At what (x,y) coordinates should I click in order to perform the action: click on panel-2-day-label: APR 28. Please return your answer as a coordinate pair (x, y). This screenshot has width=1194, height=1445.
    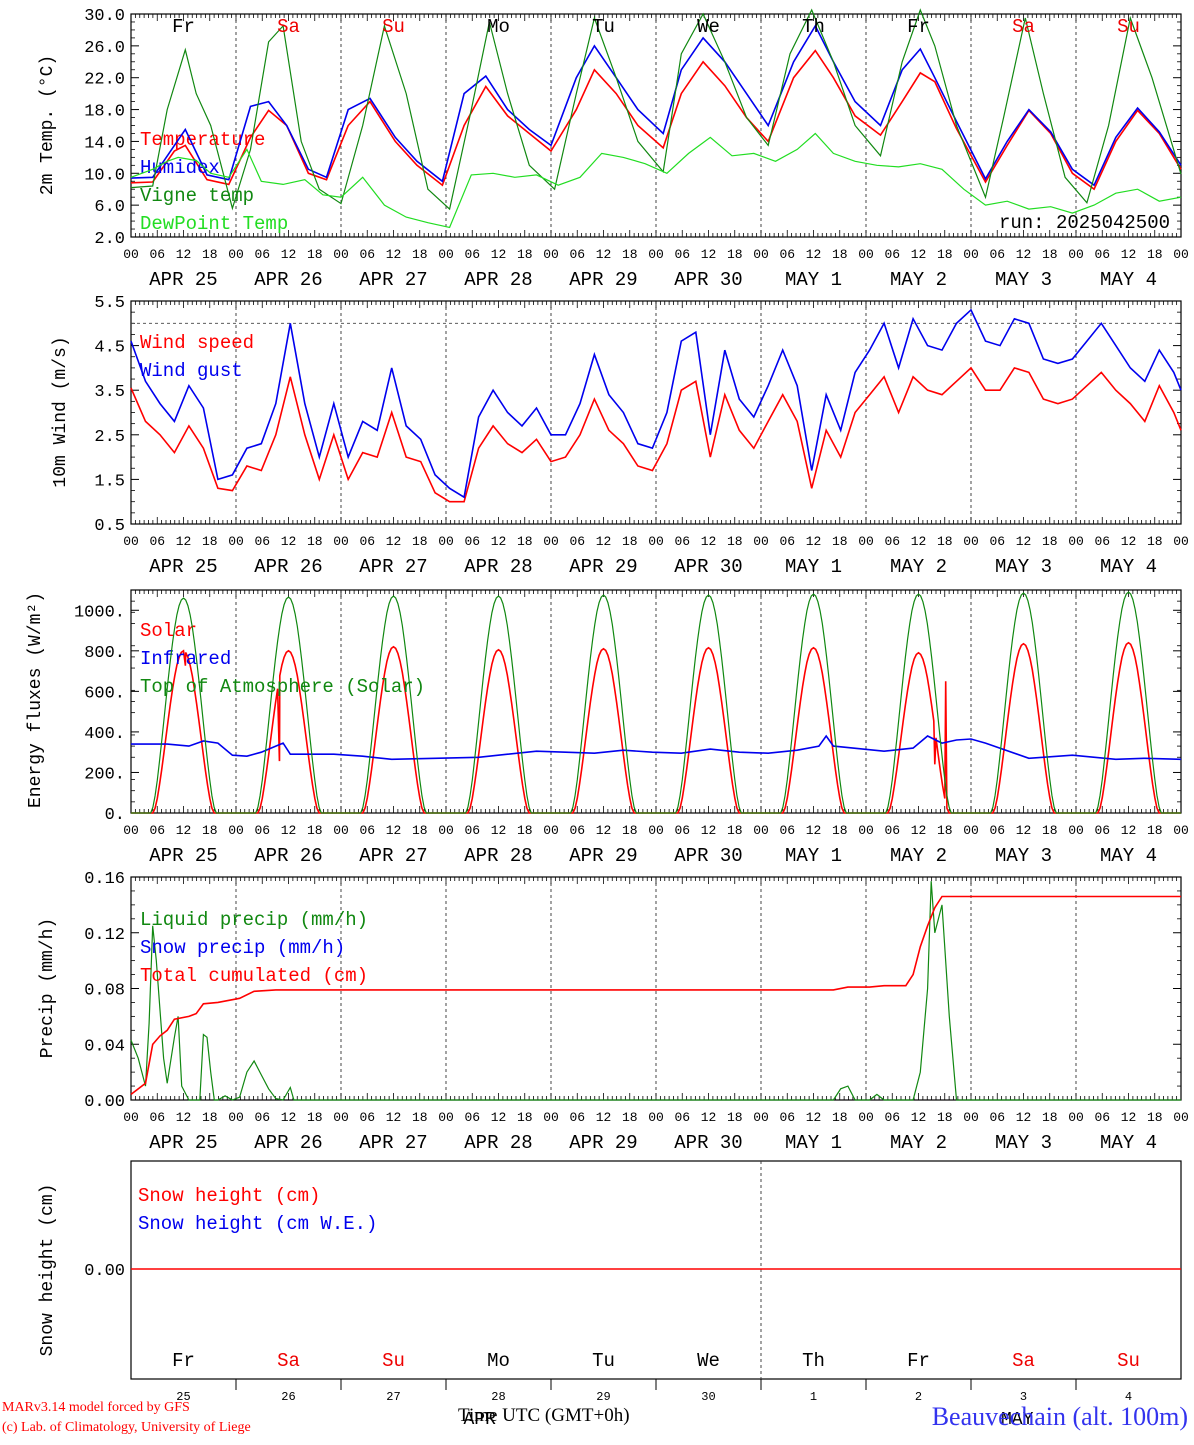
    Looking at the image, I should click on (498, 567).